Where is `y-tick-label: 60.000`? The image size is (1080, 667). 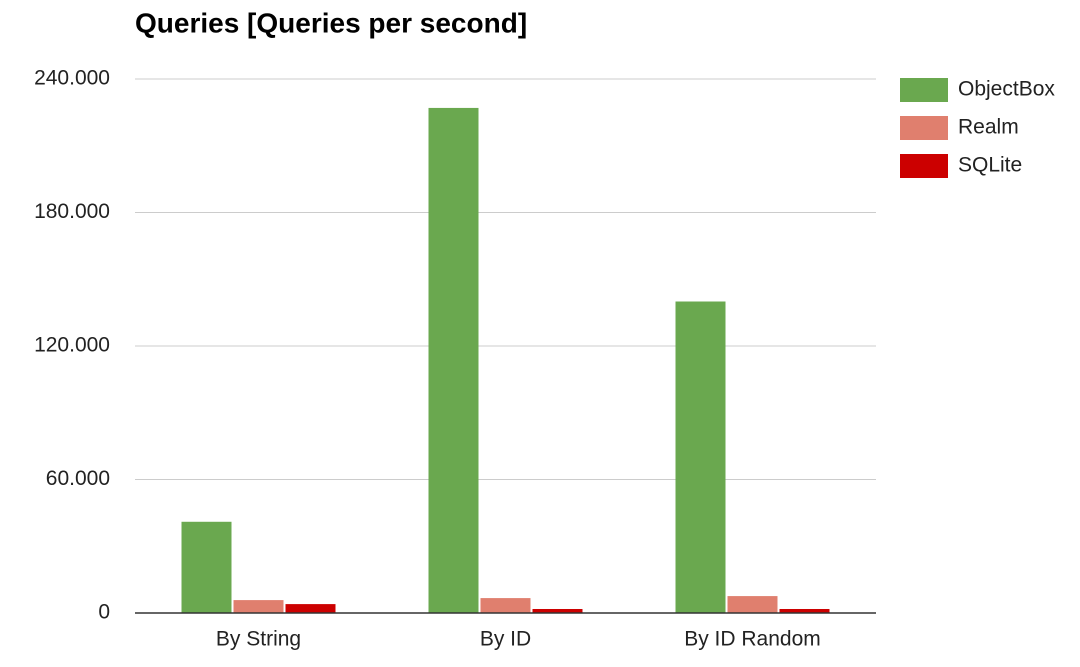 y-tick-label: 60.000 is located at coordinates (78, 478).